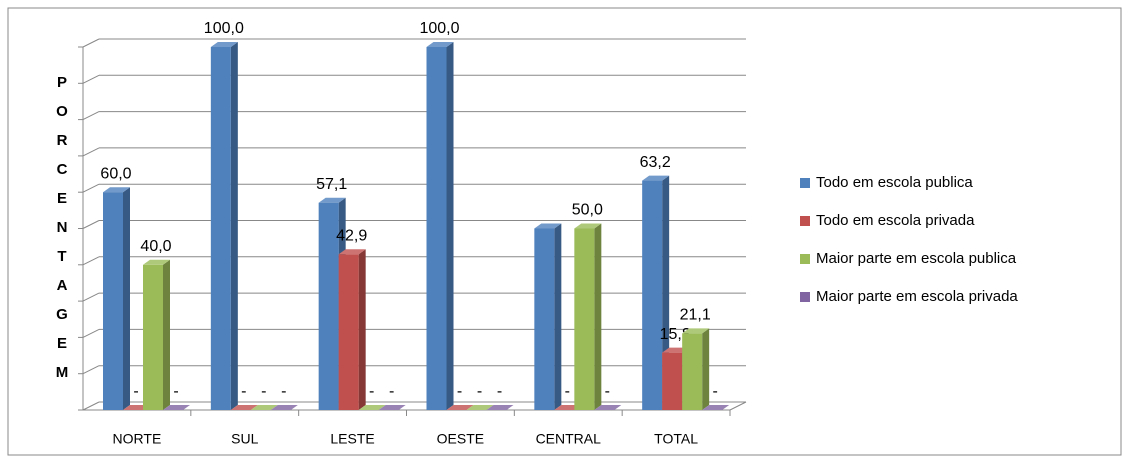 The width and height of the screenshot is (1129, 470). Describe the element at coordinates (115, 173) in the screenshot. I see `data-label: 60,0` at that location.